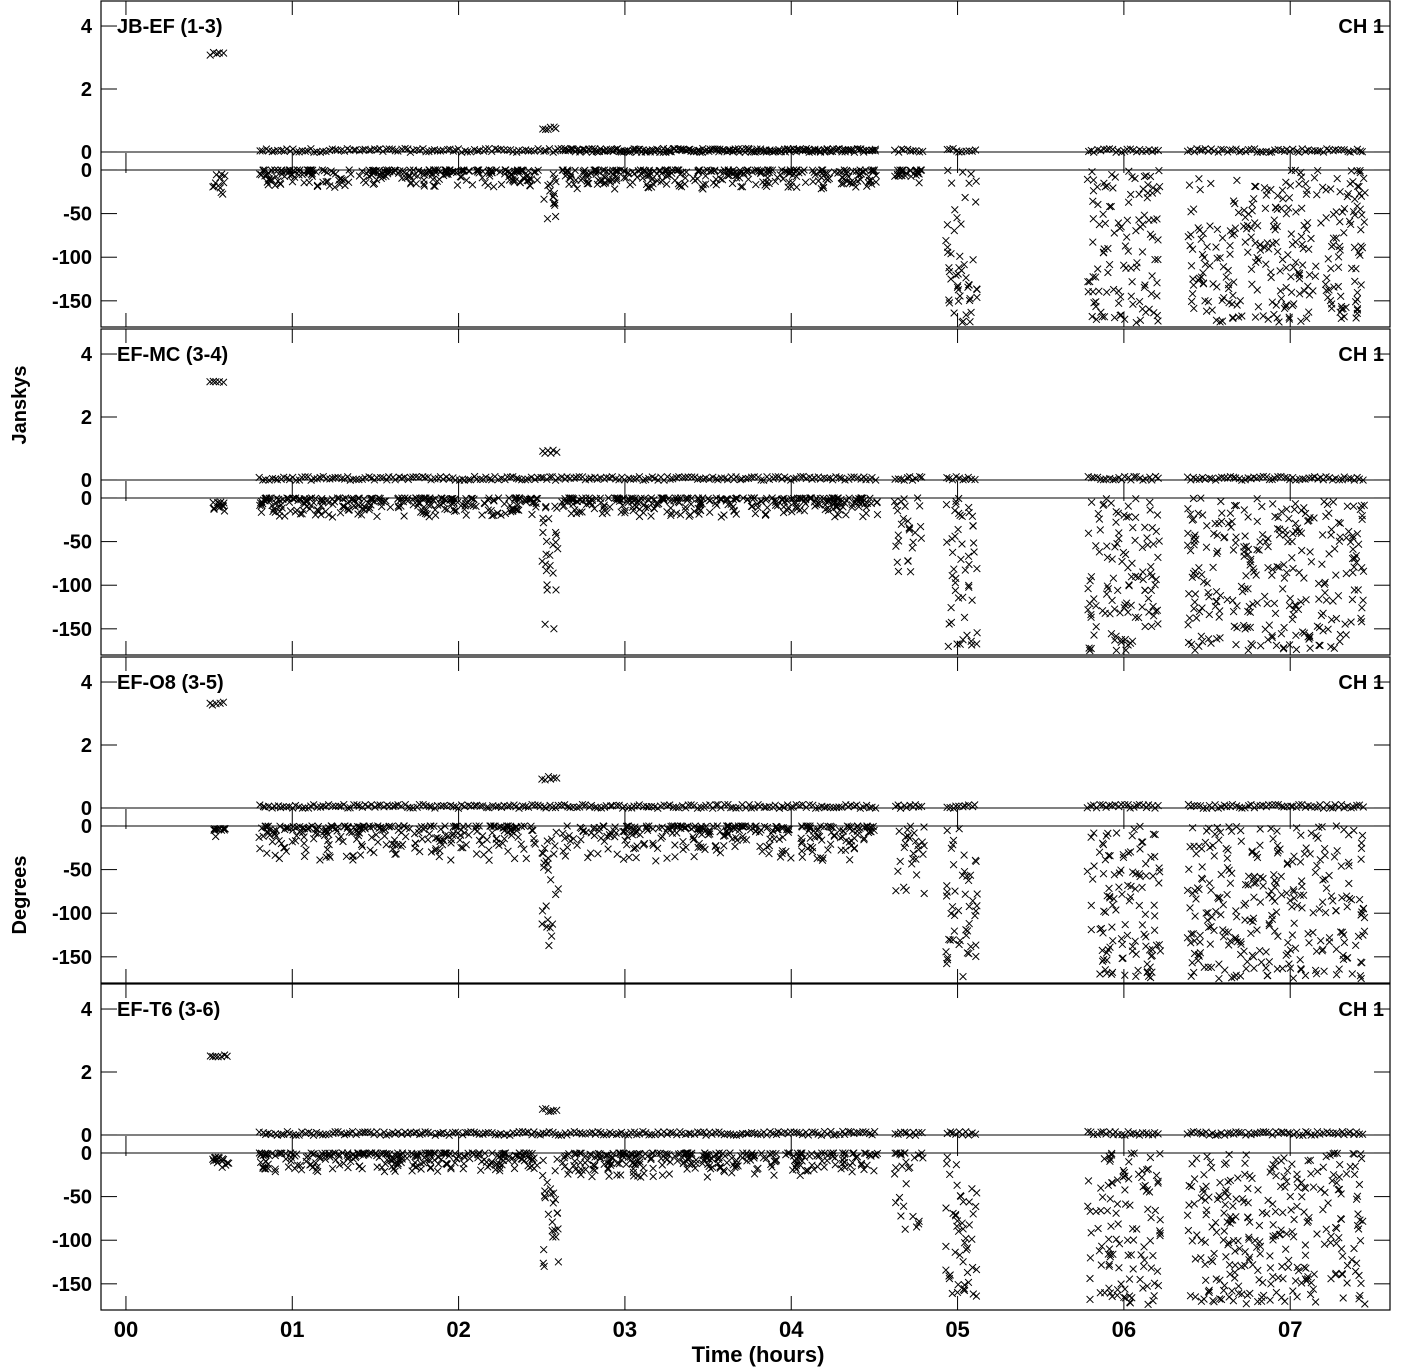 The height and width of the screenshot is (1370, 1404). What do you see at coordinates (170, 683) in the screenshot?
I see `panel-baseline-label: EF-O8 (3-5)` at bounding box center [170, 683].